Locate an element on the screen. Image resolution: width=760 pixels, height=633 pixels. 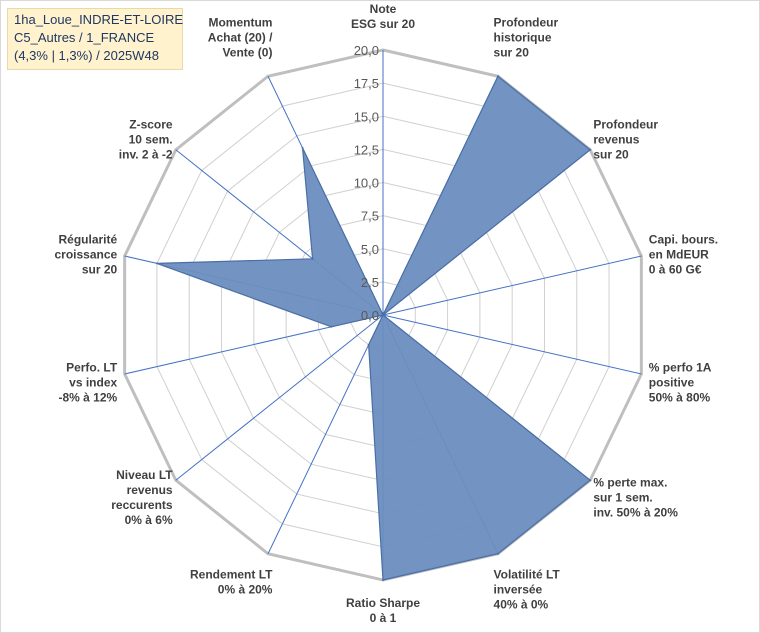
axis-label-line: Ratio Sharpe is located at coordinates (383, 603).